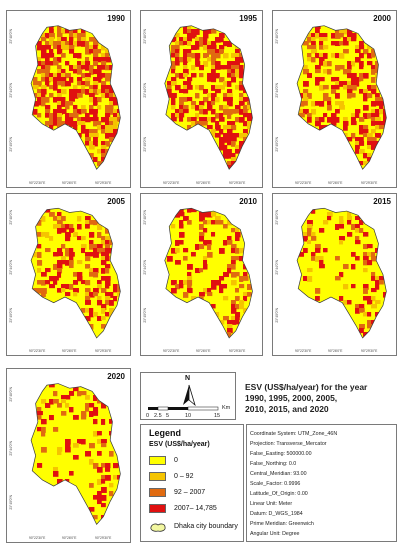 The image size is (403, 550). What do you see at coordinates (145, 217) in the screenshot?
I see `latitude-label: 23°48'0"N` at bounding box center [145, 217].